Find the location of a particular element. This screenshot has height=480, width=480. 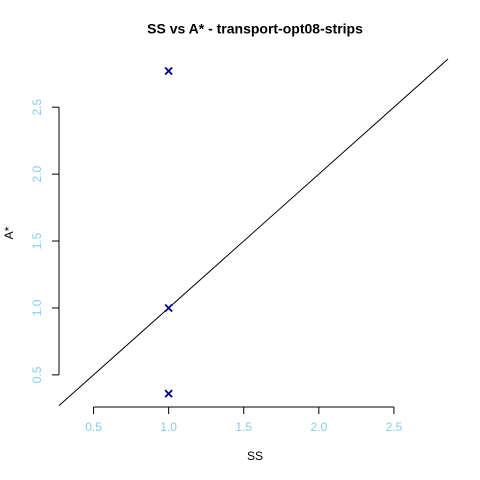

x-axis-label: SS is located at coordinates (255, 456).